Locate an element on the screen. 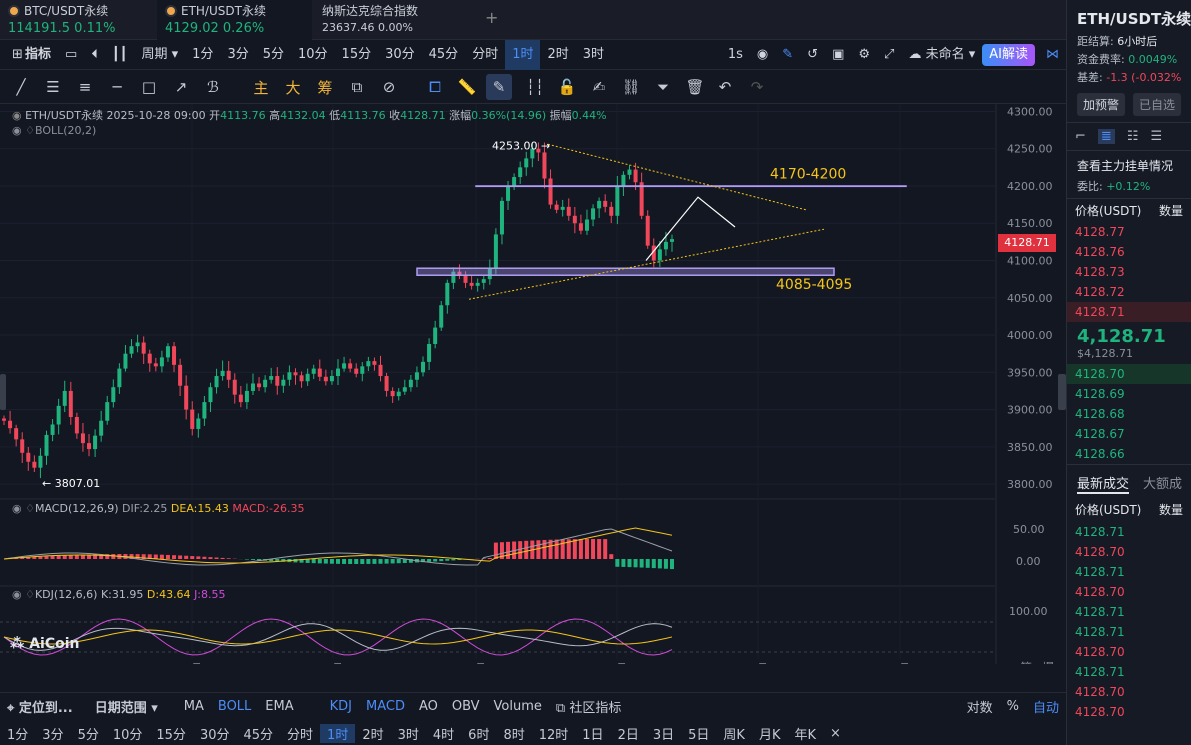 This screenshot has height=745, width=1191. sub-indicator-obv: OBV is located at coordinates (465, 706).